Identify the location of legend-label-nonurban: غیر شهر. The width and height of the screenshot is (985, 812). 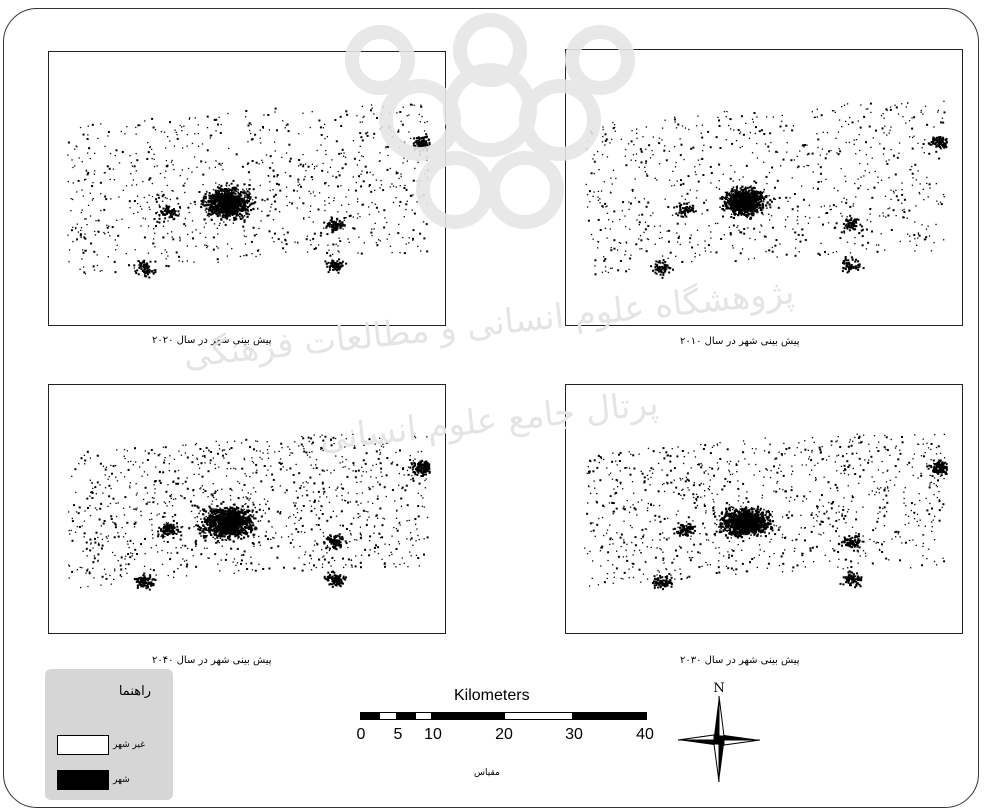
(129, 745).